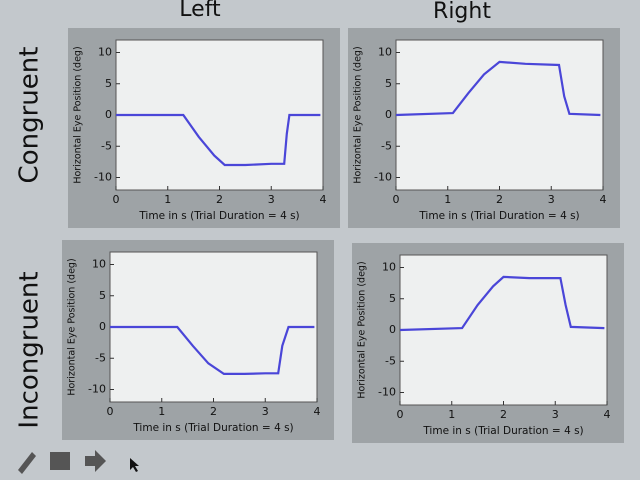  I want to click on column-label: Left, so click(200, 11).